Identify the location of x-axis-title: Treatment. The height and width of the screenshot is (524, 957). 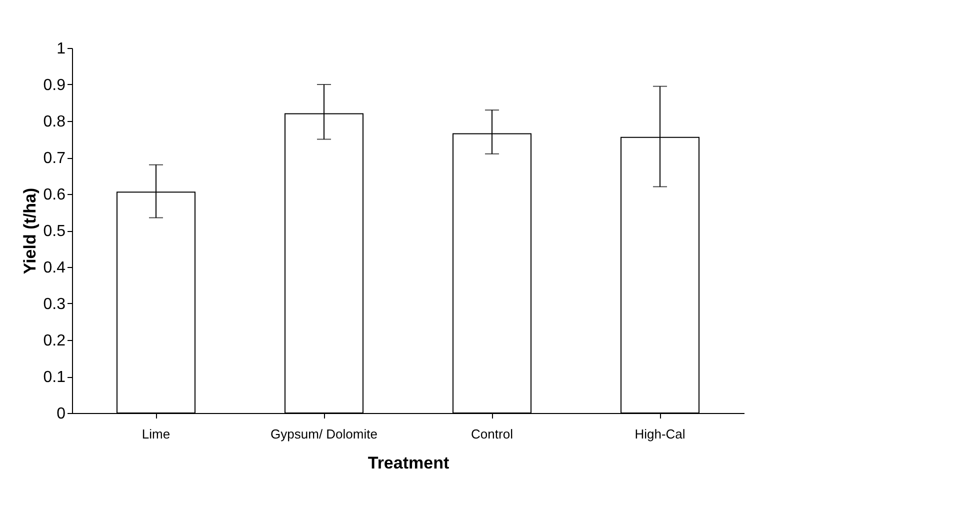
(409, 463).